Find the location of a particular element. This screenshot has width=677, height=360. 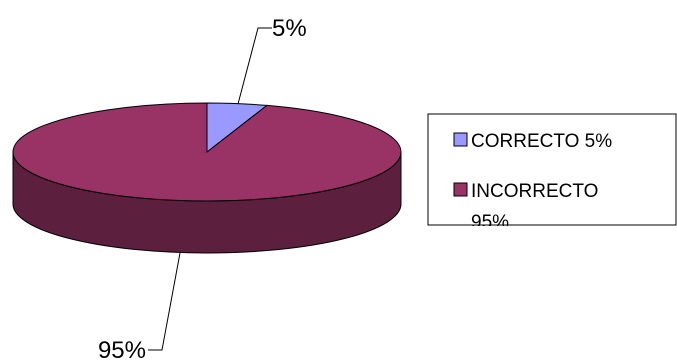

legend-label-incorrecto: INCORRECTO 95% is located at coordinates (534, 207).